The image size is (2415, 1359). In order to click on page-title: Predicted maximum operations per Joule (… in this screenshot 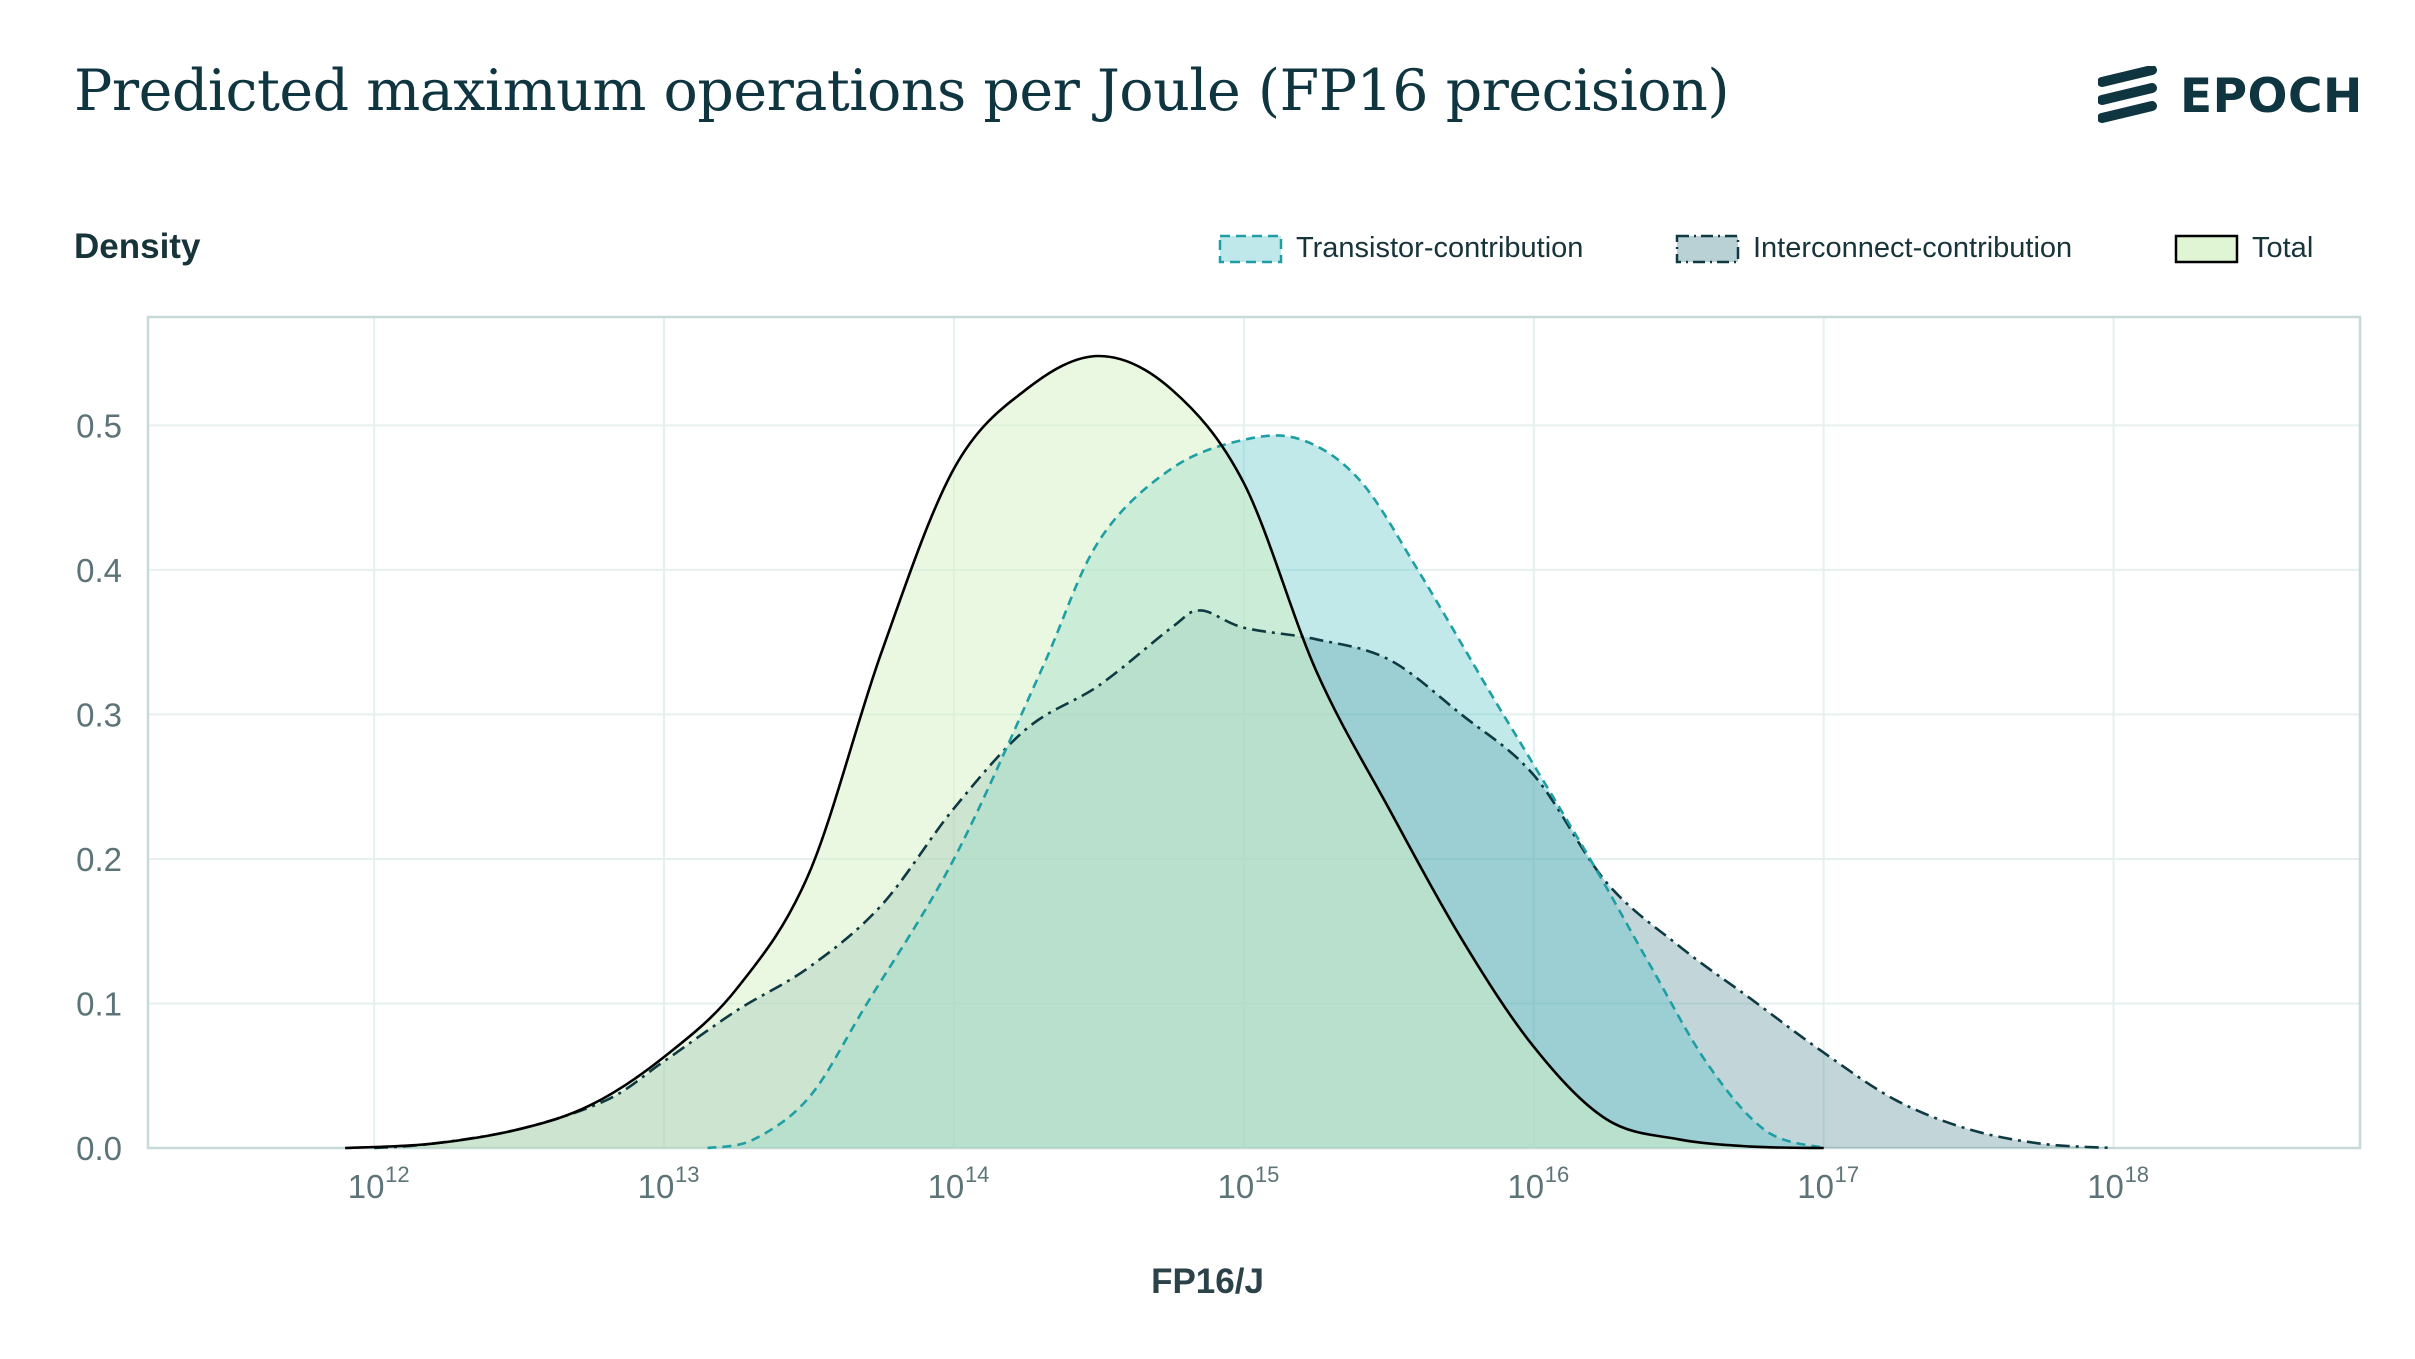, I will do `click(902, 91)`.